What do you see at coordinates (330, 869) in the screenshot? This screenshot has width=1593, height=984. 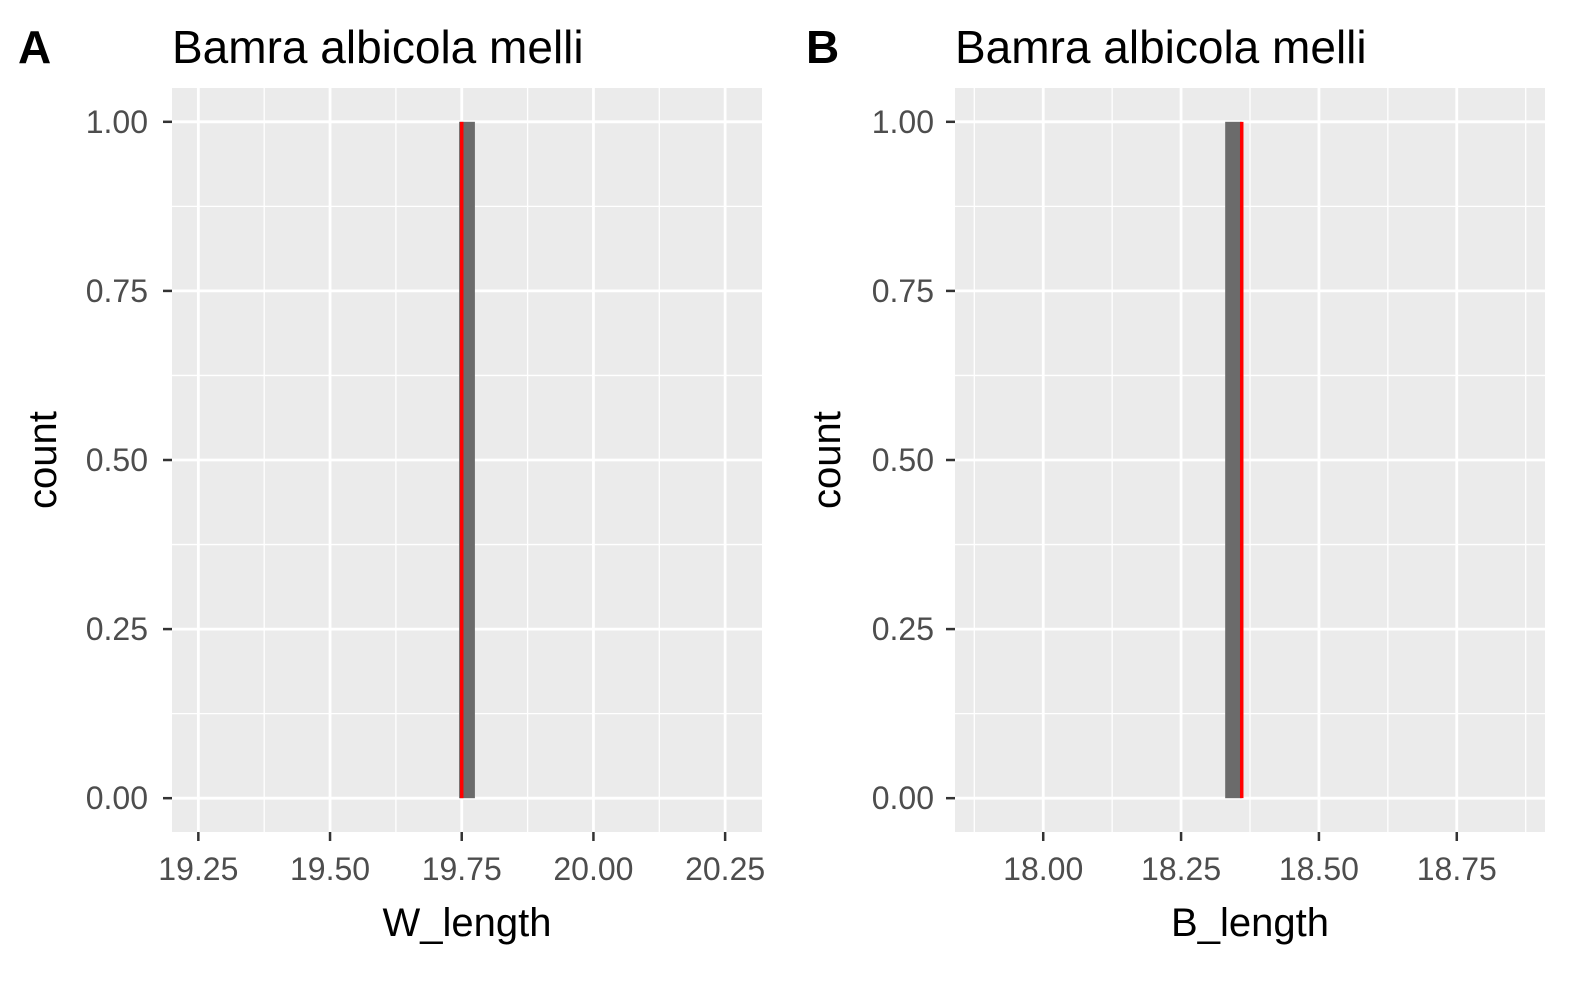 I see `x-tick-label: 19.50` at bounding box center [330, 869].